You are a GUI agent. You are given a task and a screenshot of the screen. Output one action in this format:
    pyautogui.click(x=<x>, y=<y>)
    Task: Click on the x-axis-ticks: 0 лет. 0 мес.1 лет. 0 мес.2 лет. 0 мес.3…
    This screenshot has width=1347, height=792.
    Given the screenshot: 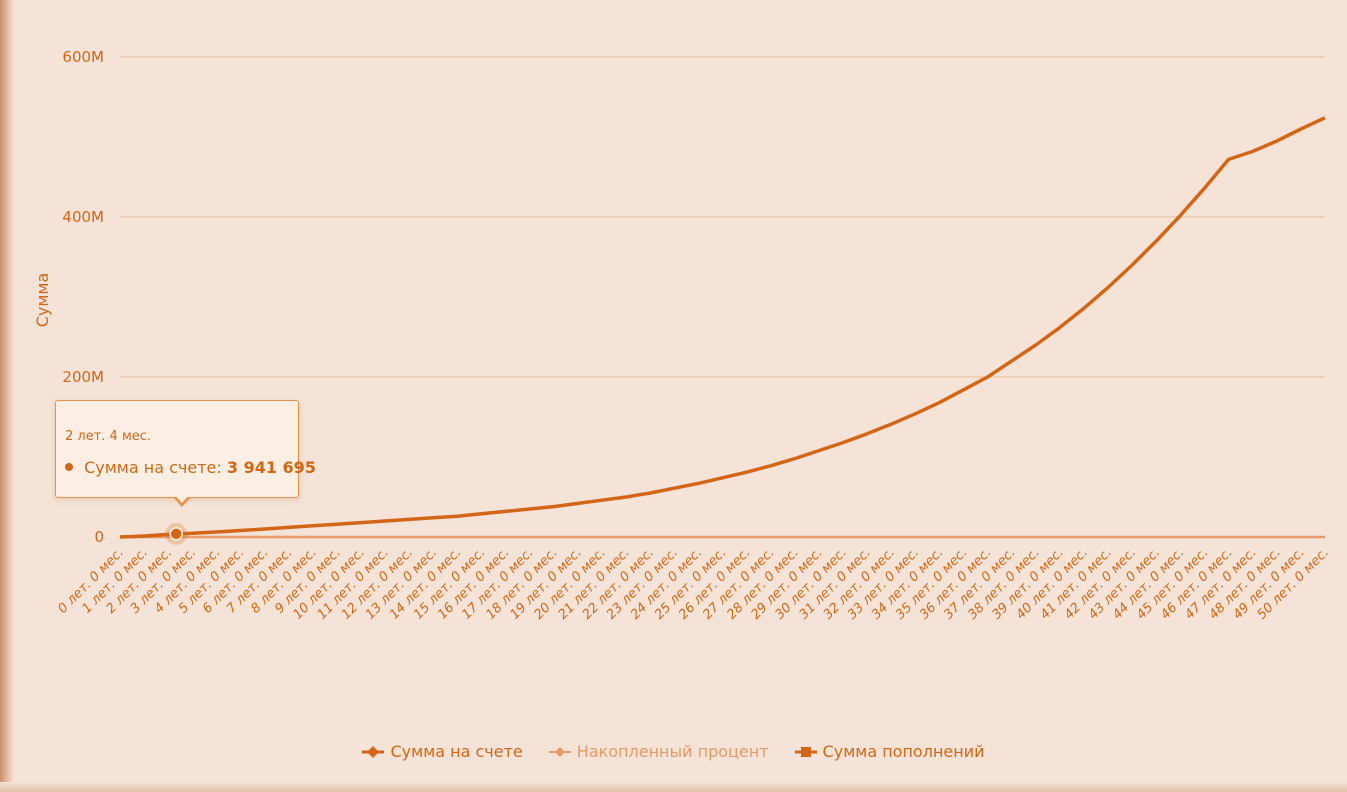 What is the action you would take?
    pyautogui.click(x=693, y=583)
    